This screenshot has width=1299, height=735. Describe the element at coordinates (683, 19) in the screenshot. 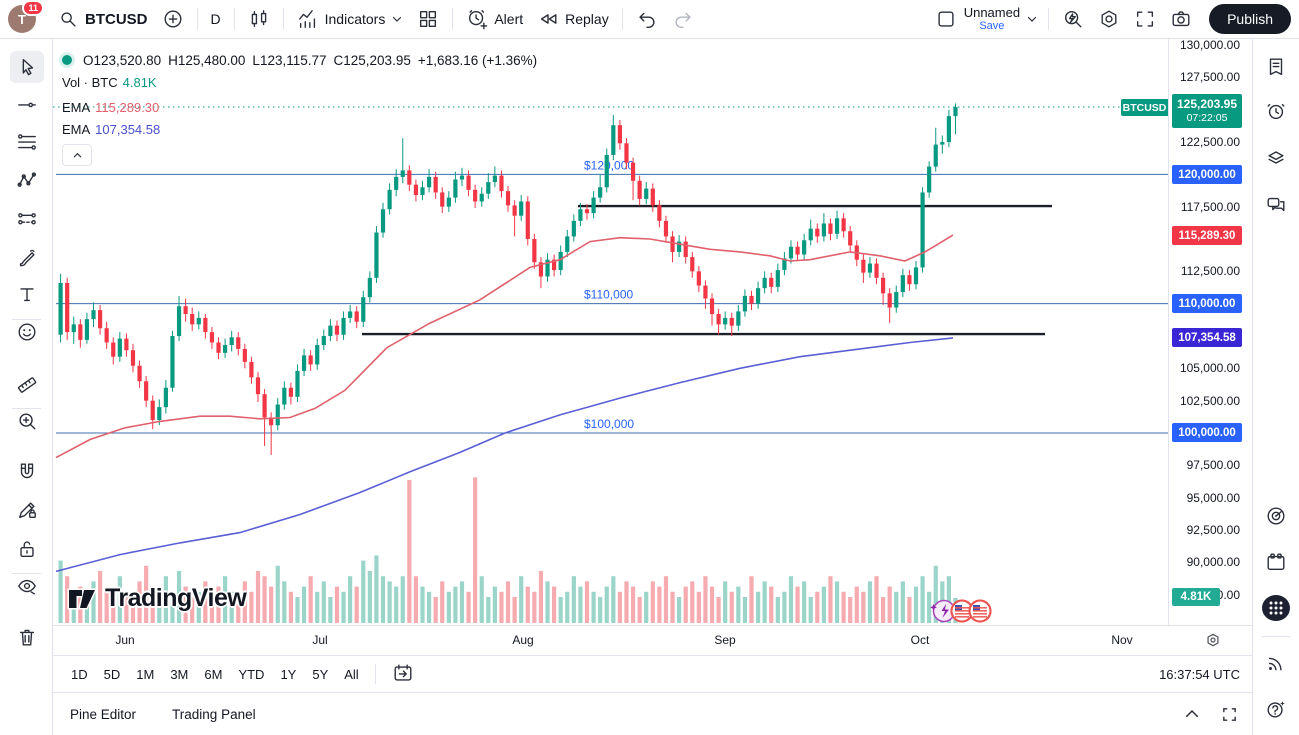

I see `redo-button` at that location.